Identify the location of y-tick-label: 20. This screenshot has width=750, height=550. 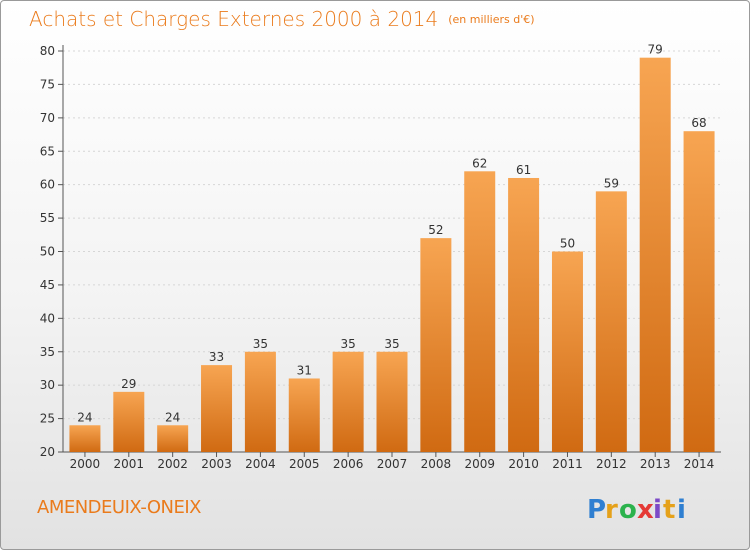
(47, 452).